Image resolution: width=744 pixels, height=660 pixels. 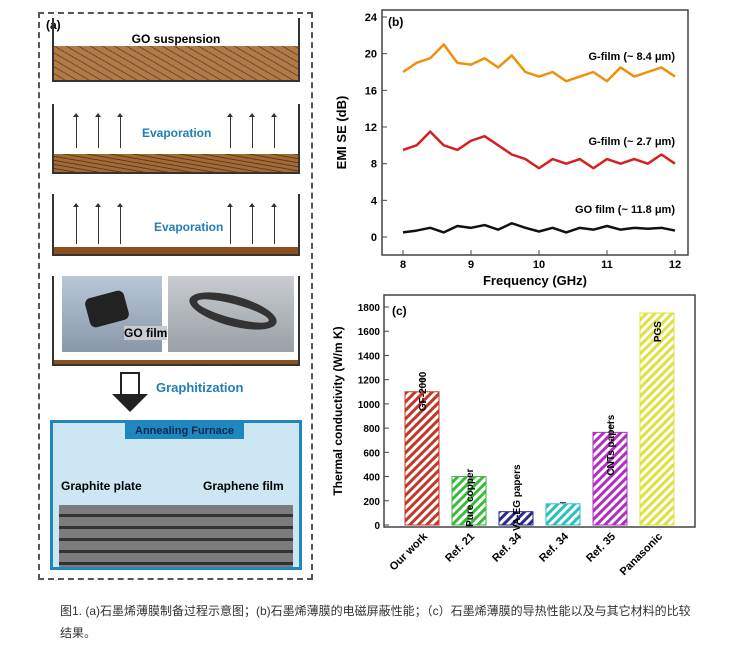 I want to click on category-label: Ref. 21, so click(x=460, y=548).